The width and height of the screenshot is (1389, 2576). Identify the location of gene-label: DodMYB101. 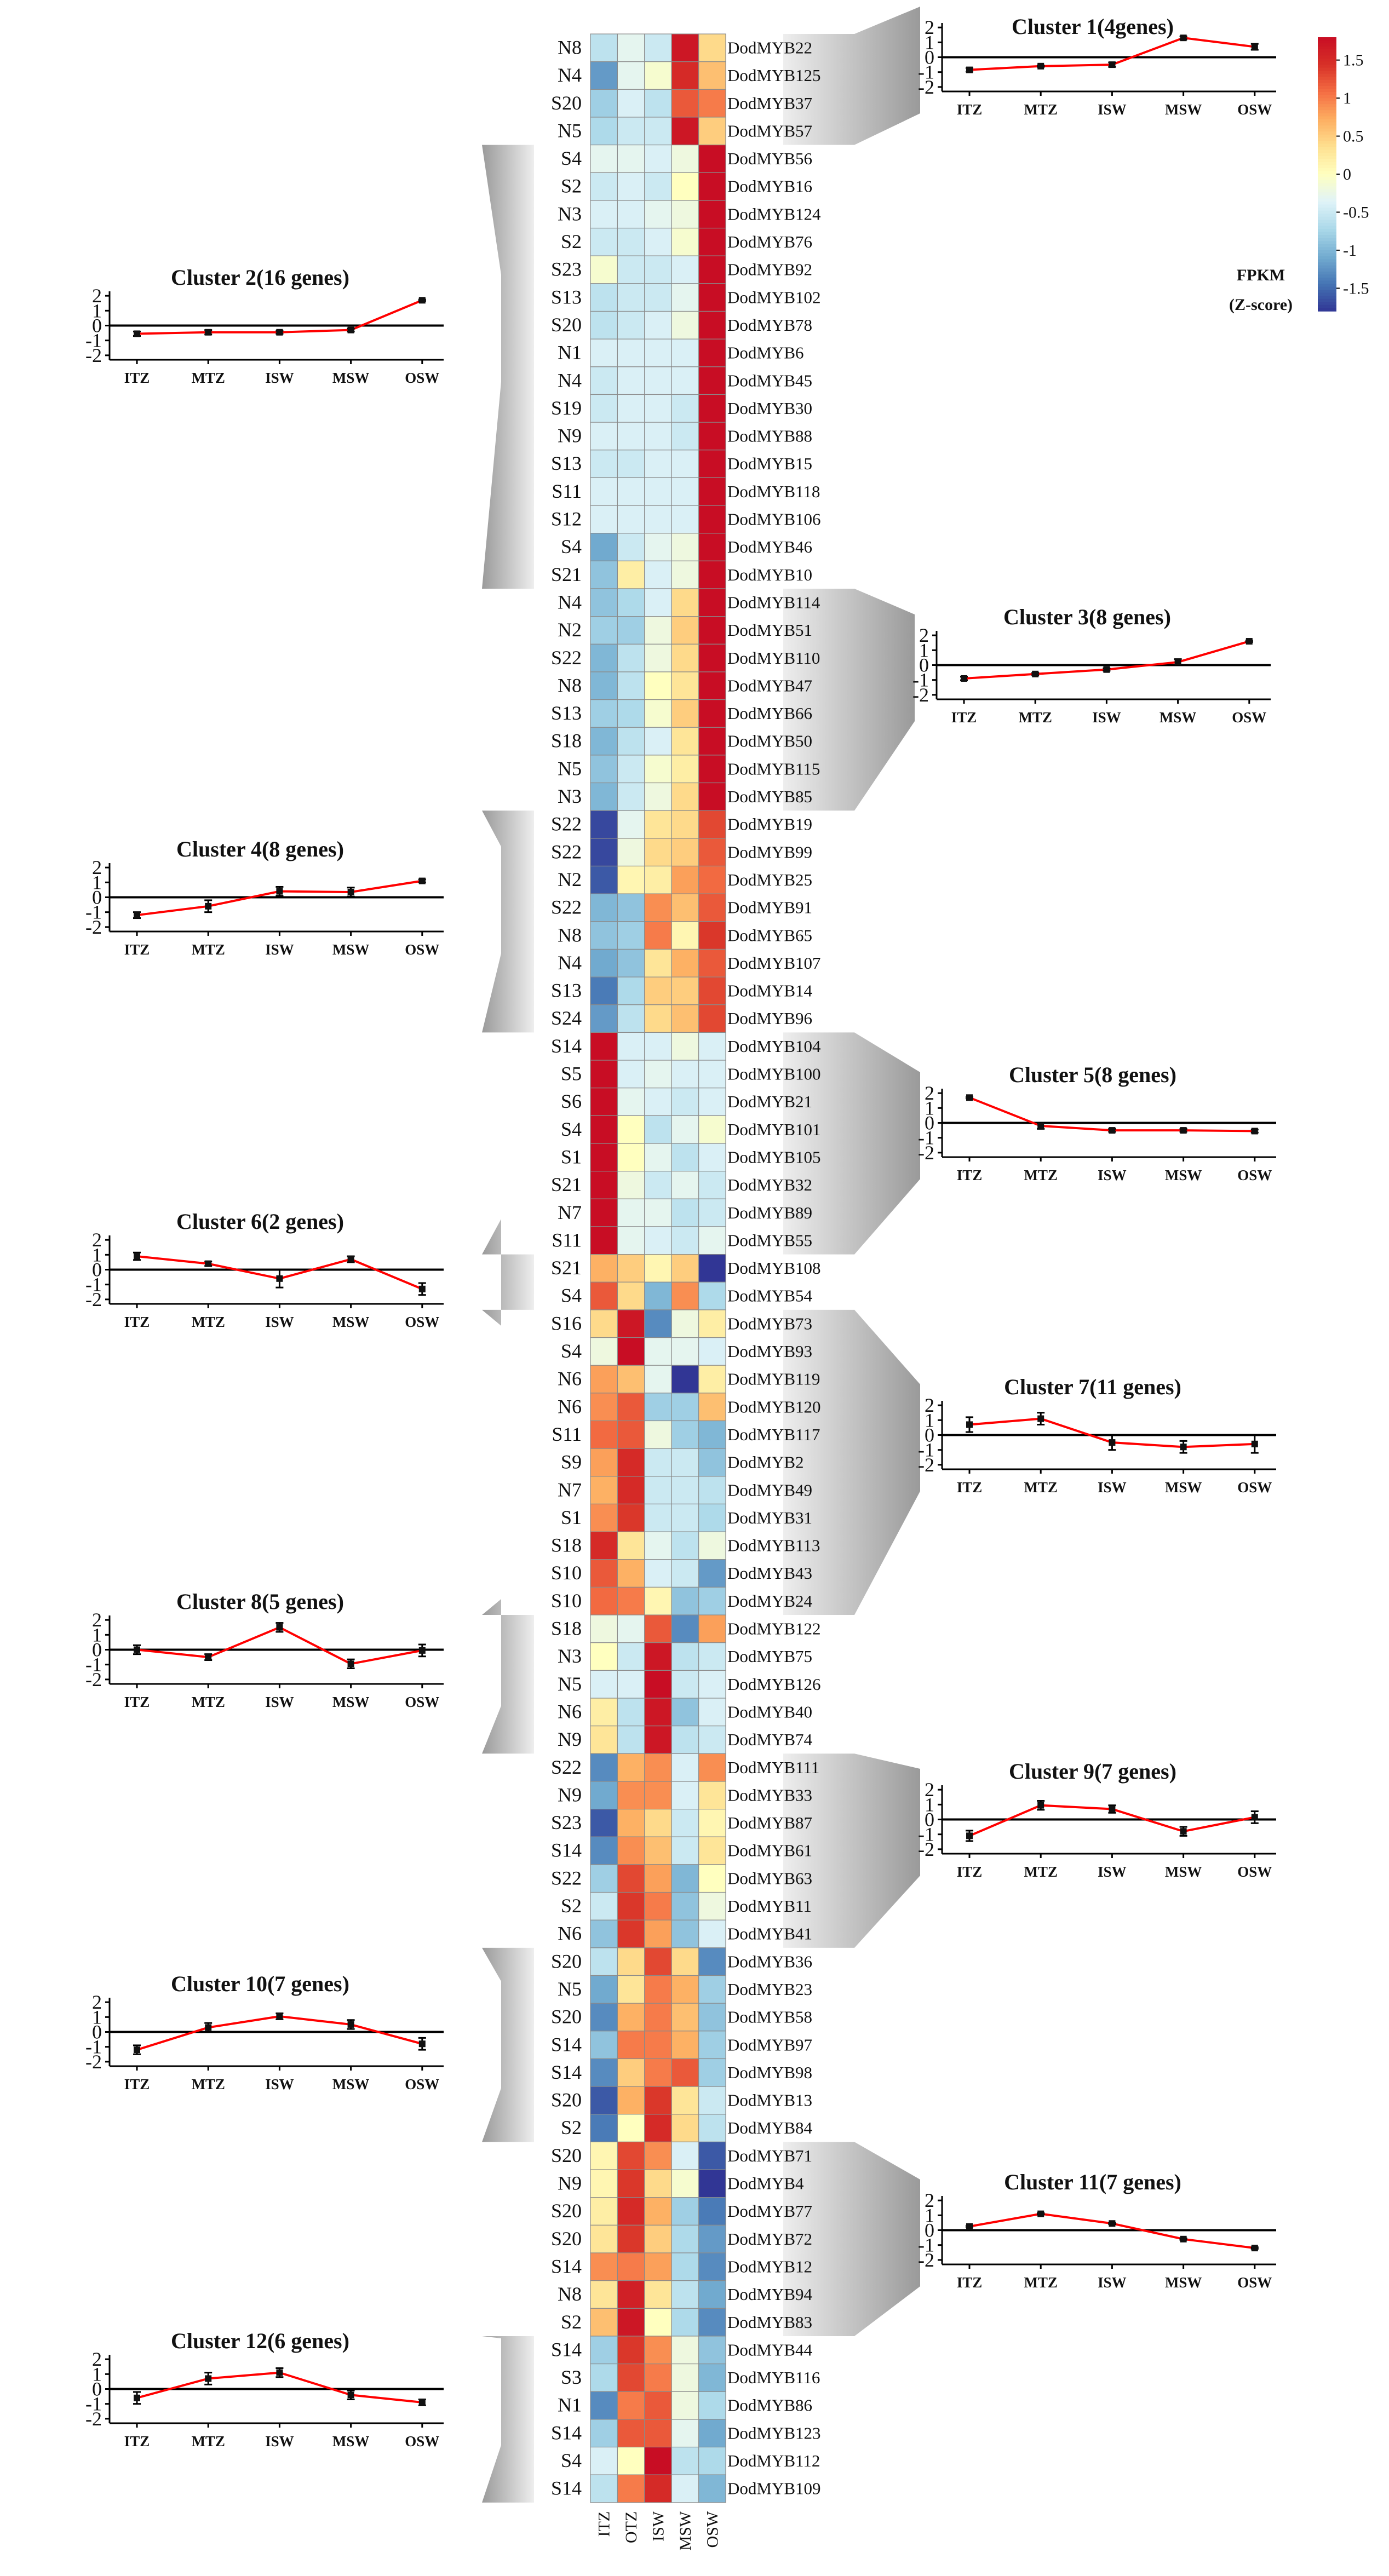
(774, 1129).